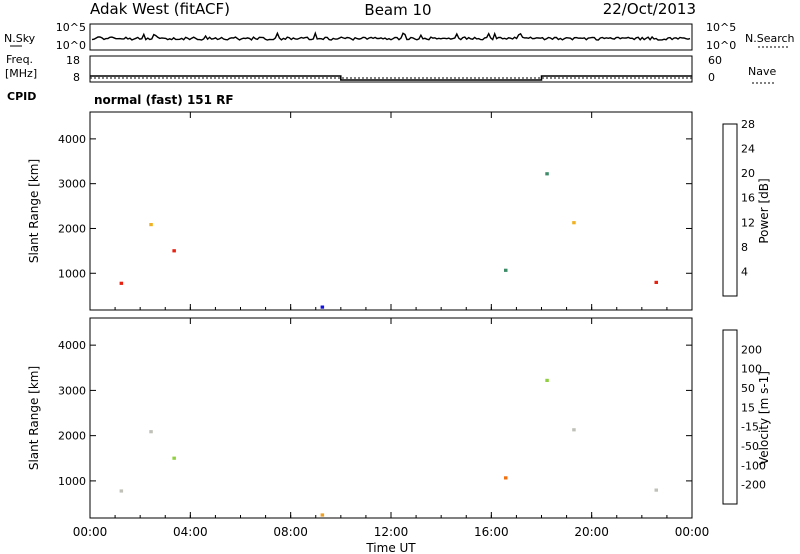 This screenshot has width=800, height=554. What do you see at coordinates (721, 45) in the screenshot?
I see `noise-right-tick-low: 10^0` at bounding box center [721, 45].